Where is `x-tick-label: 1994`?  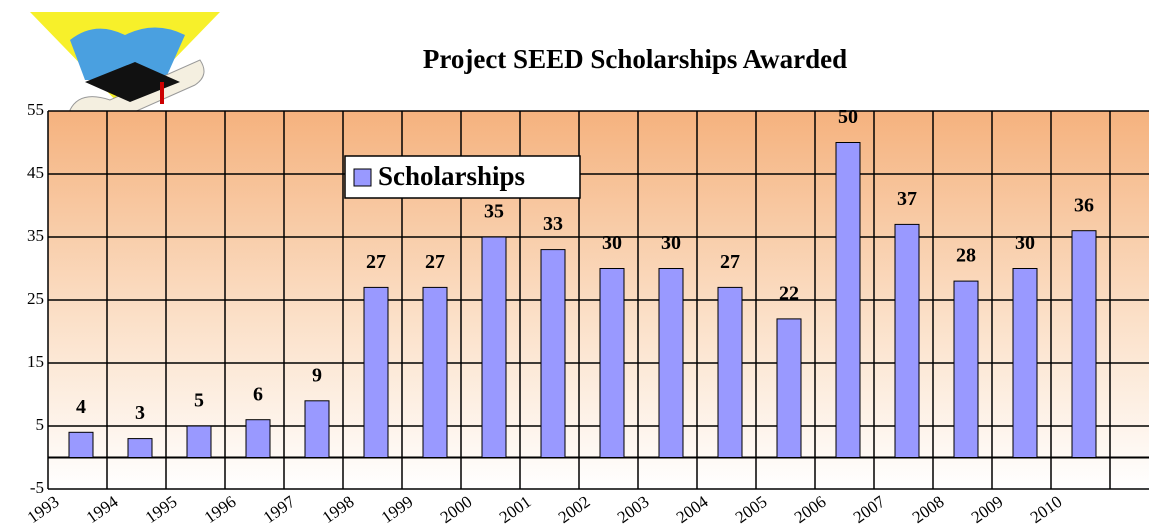
x-tick-label: 1994 is located at coordinates (102, 509).